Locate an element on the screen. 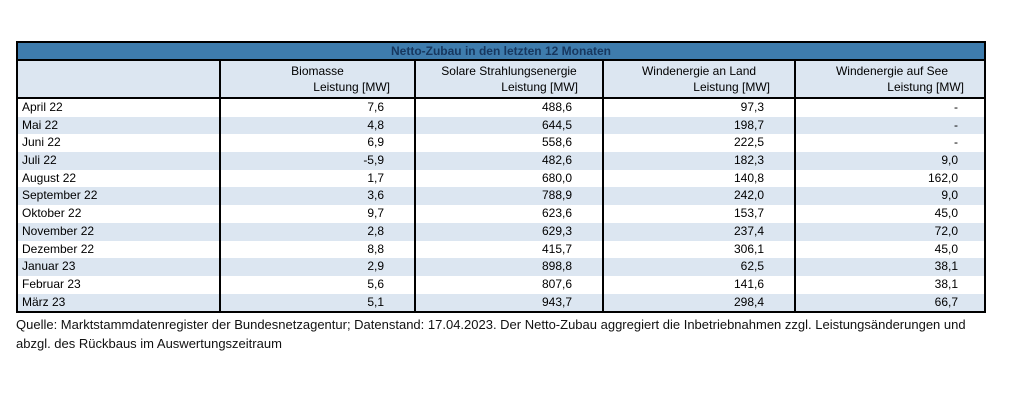 Image resolution: width=1024 pixels, height=405 pixels. value-cell: 488,6 is located at coordinates (508, 108).